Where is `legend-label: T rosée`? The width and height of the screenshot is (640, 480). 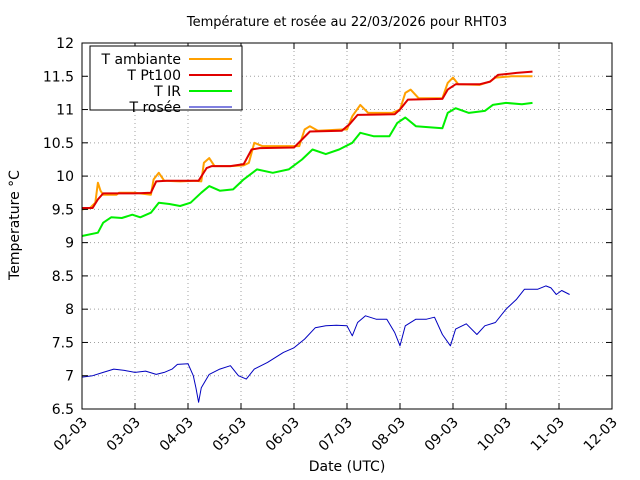
legend-label: T rosée is located at coordinates (154, 108).